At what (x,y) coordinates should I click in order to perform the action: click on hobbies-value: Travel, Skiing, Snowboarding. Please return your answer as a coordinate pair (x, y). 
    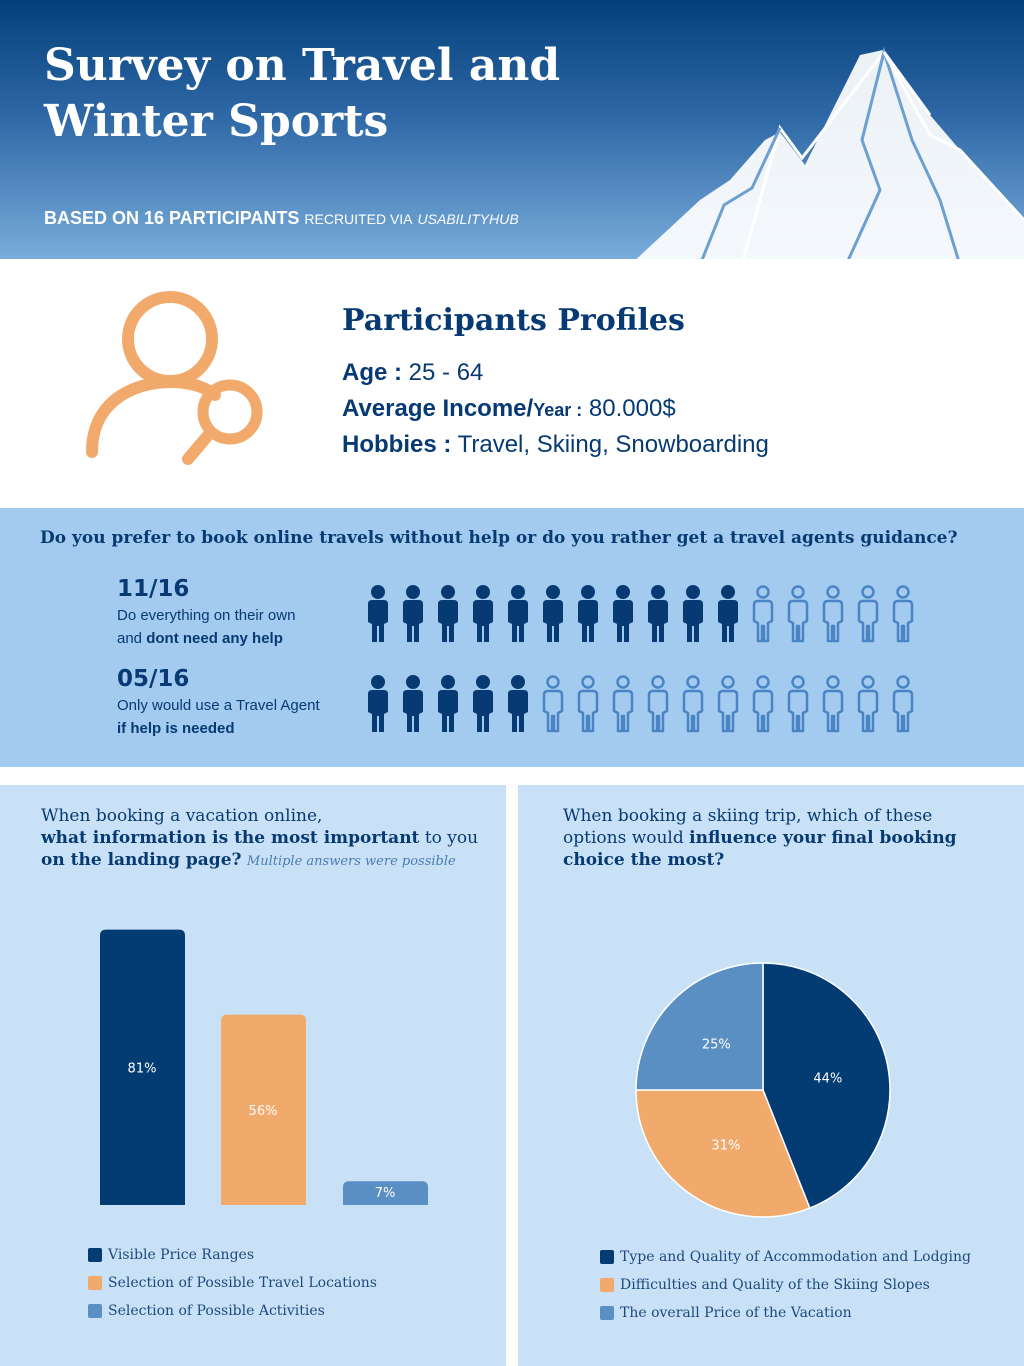
    Looking at the image, I should click on (613, 444).